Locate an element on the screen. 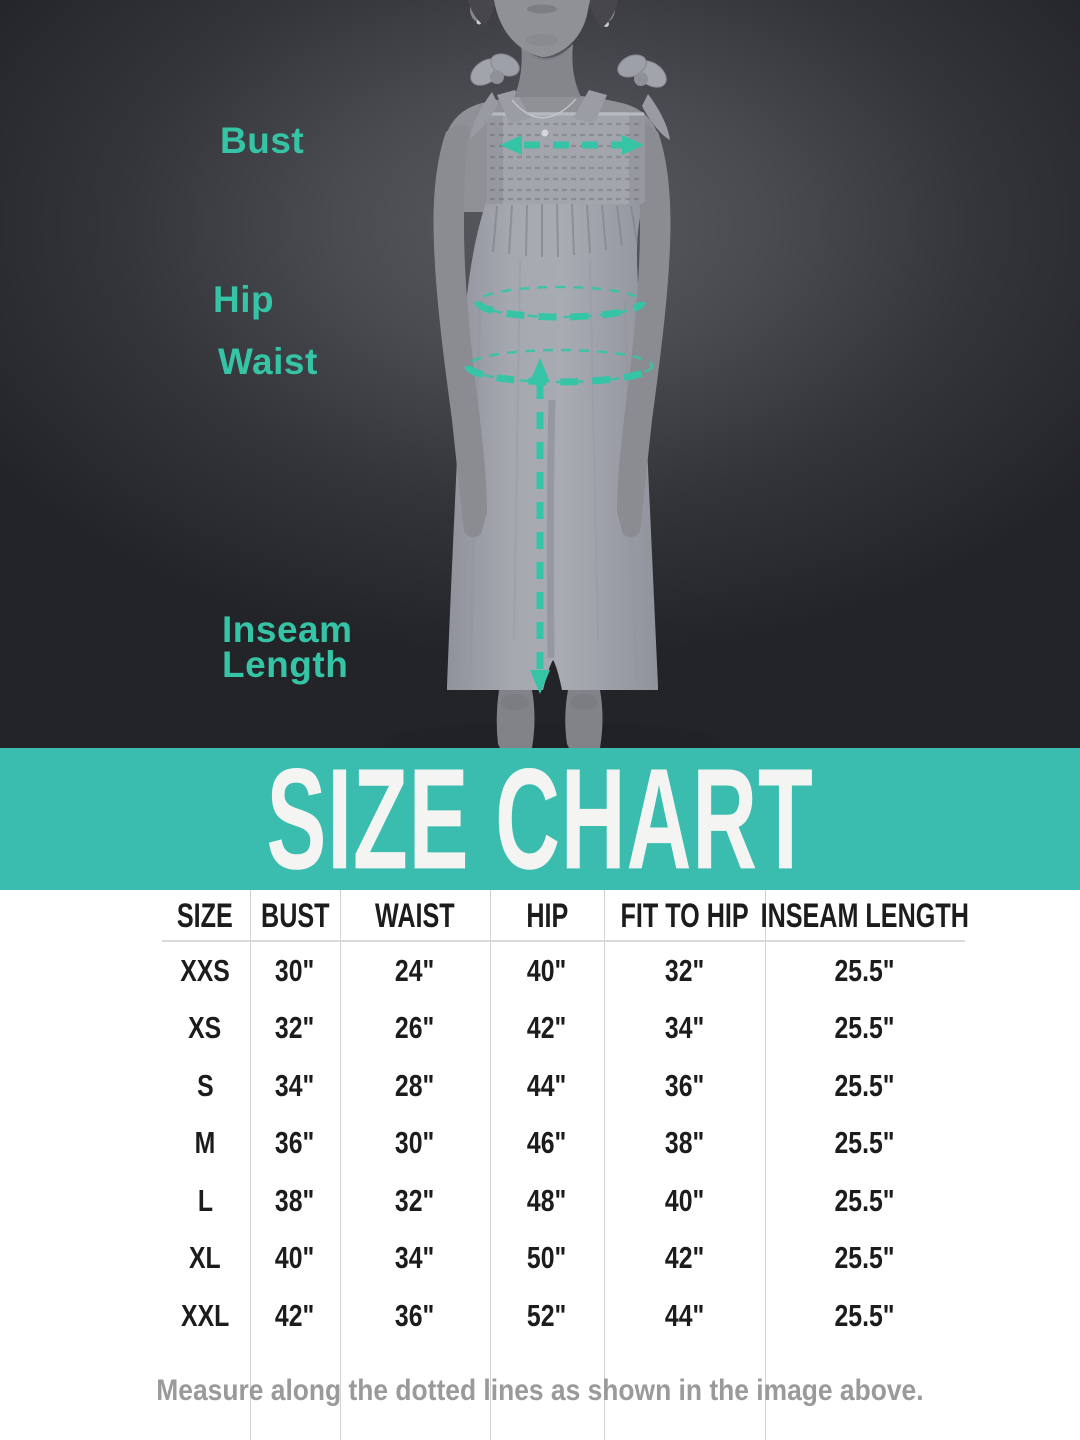  table-cell: 28" is located at coordinates (415, 1085).